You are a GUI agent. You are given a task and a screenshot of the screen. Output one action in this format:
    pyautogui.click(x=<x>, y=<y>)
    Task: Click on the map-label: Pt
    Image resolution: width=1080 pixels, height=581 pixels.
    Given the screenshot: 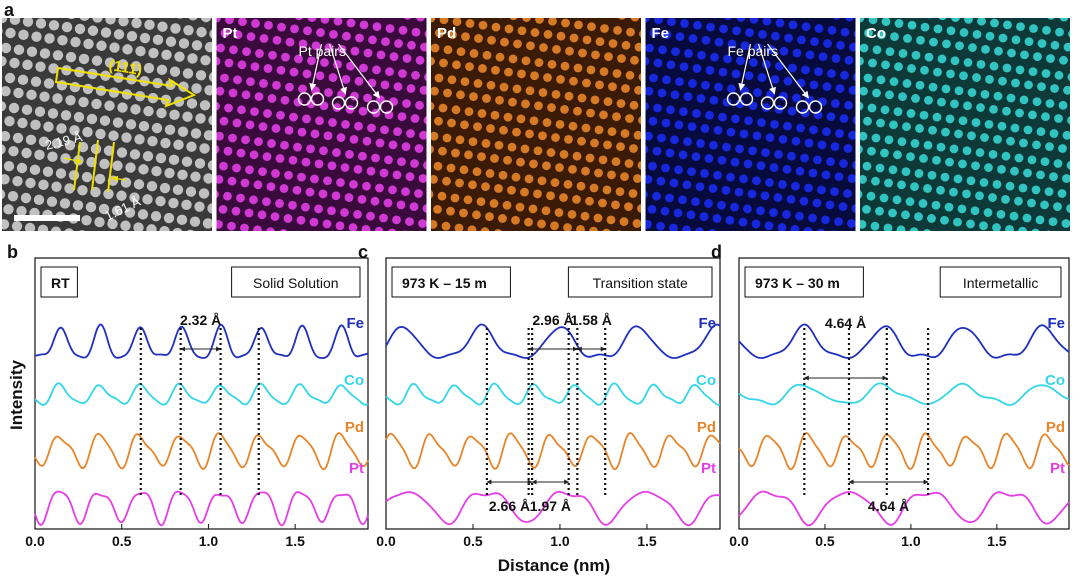 What is the action you would take?
    pyautogui.click(x=230, y=33)
    